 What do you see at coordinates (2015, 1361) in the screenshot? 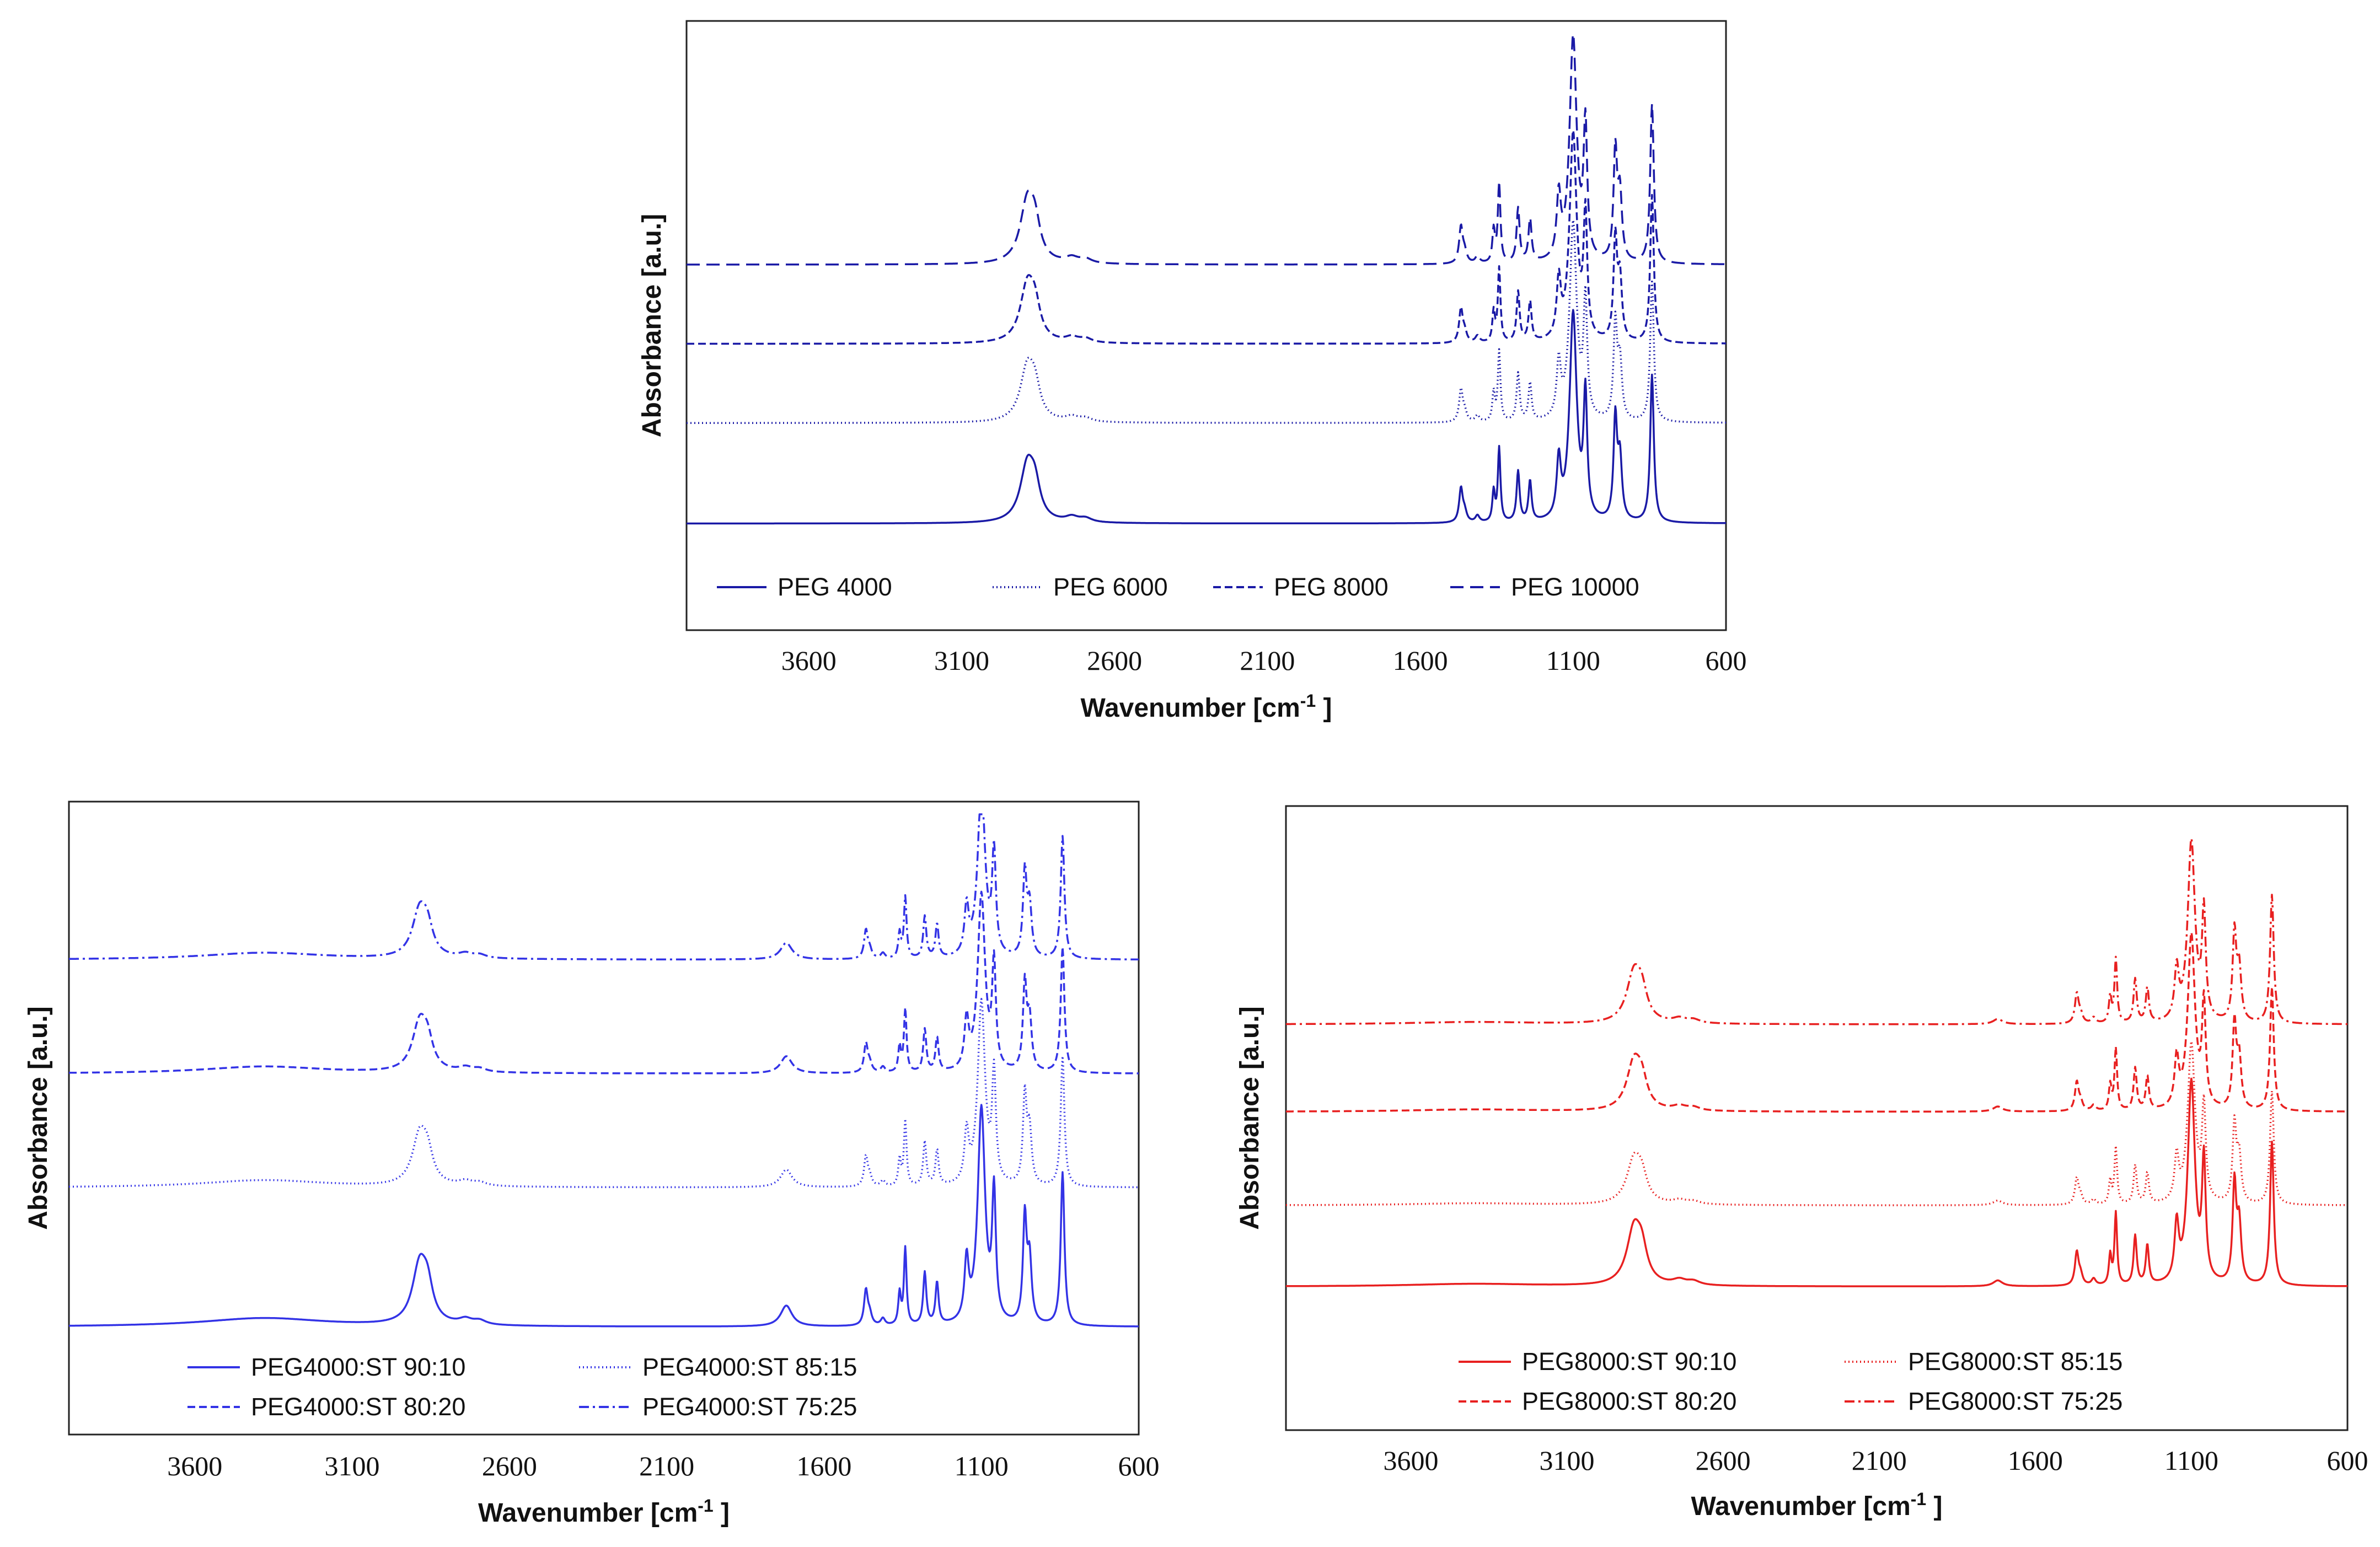
I see `legend-label-2: PEG8000:ST 85:15` at bounding box center [2015, 1361].